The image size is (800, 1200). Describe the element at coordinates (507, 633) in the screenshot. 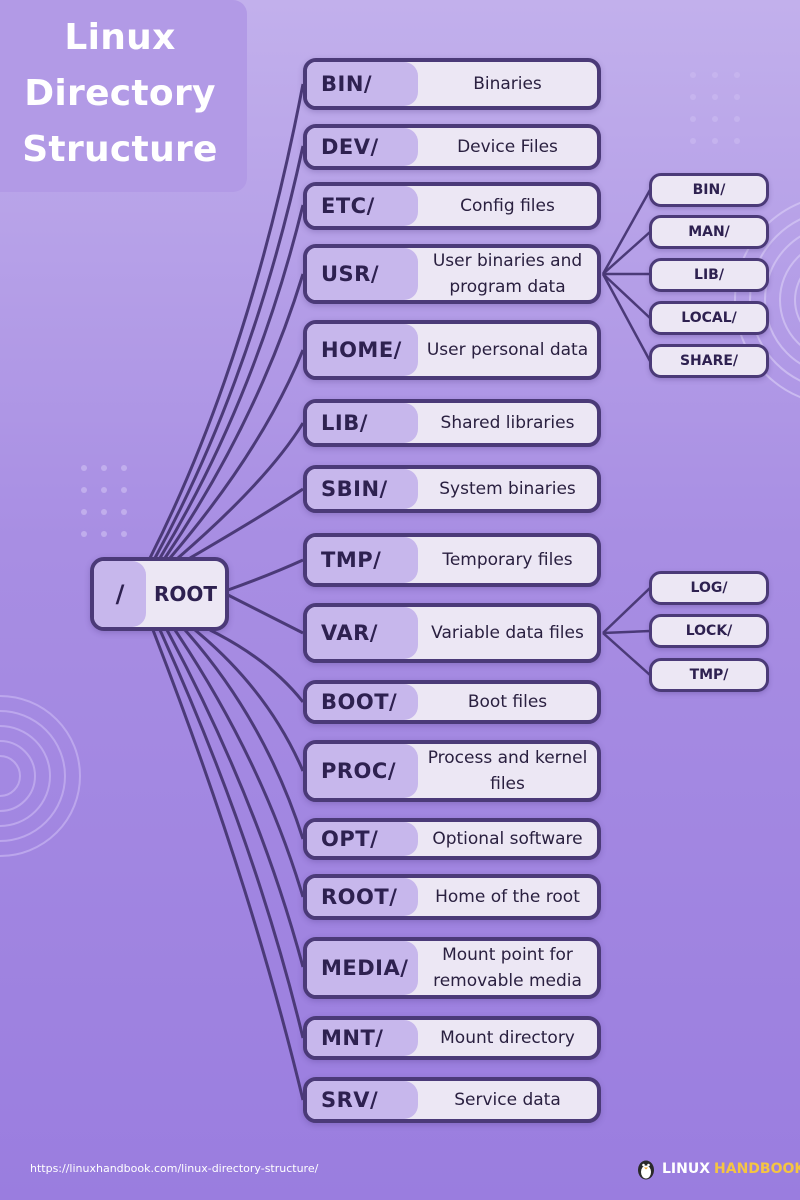

I see `dir-desc: Variable data files` at that location.